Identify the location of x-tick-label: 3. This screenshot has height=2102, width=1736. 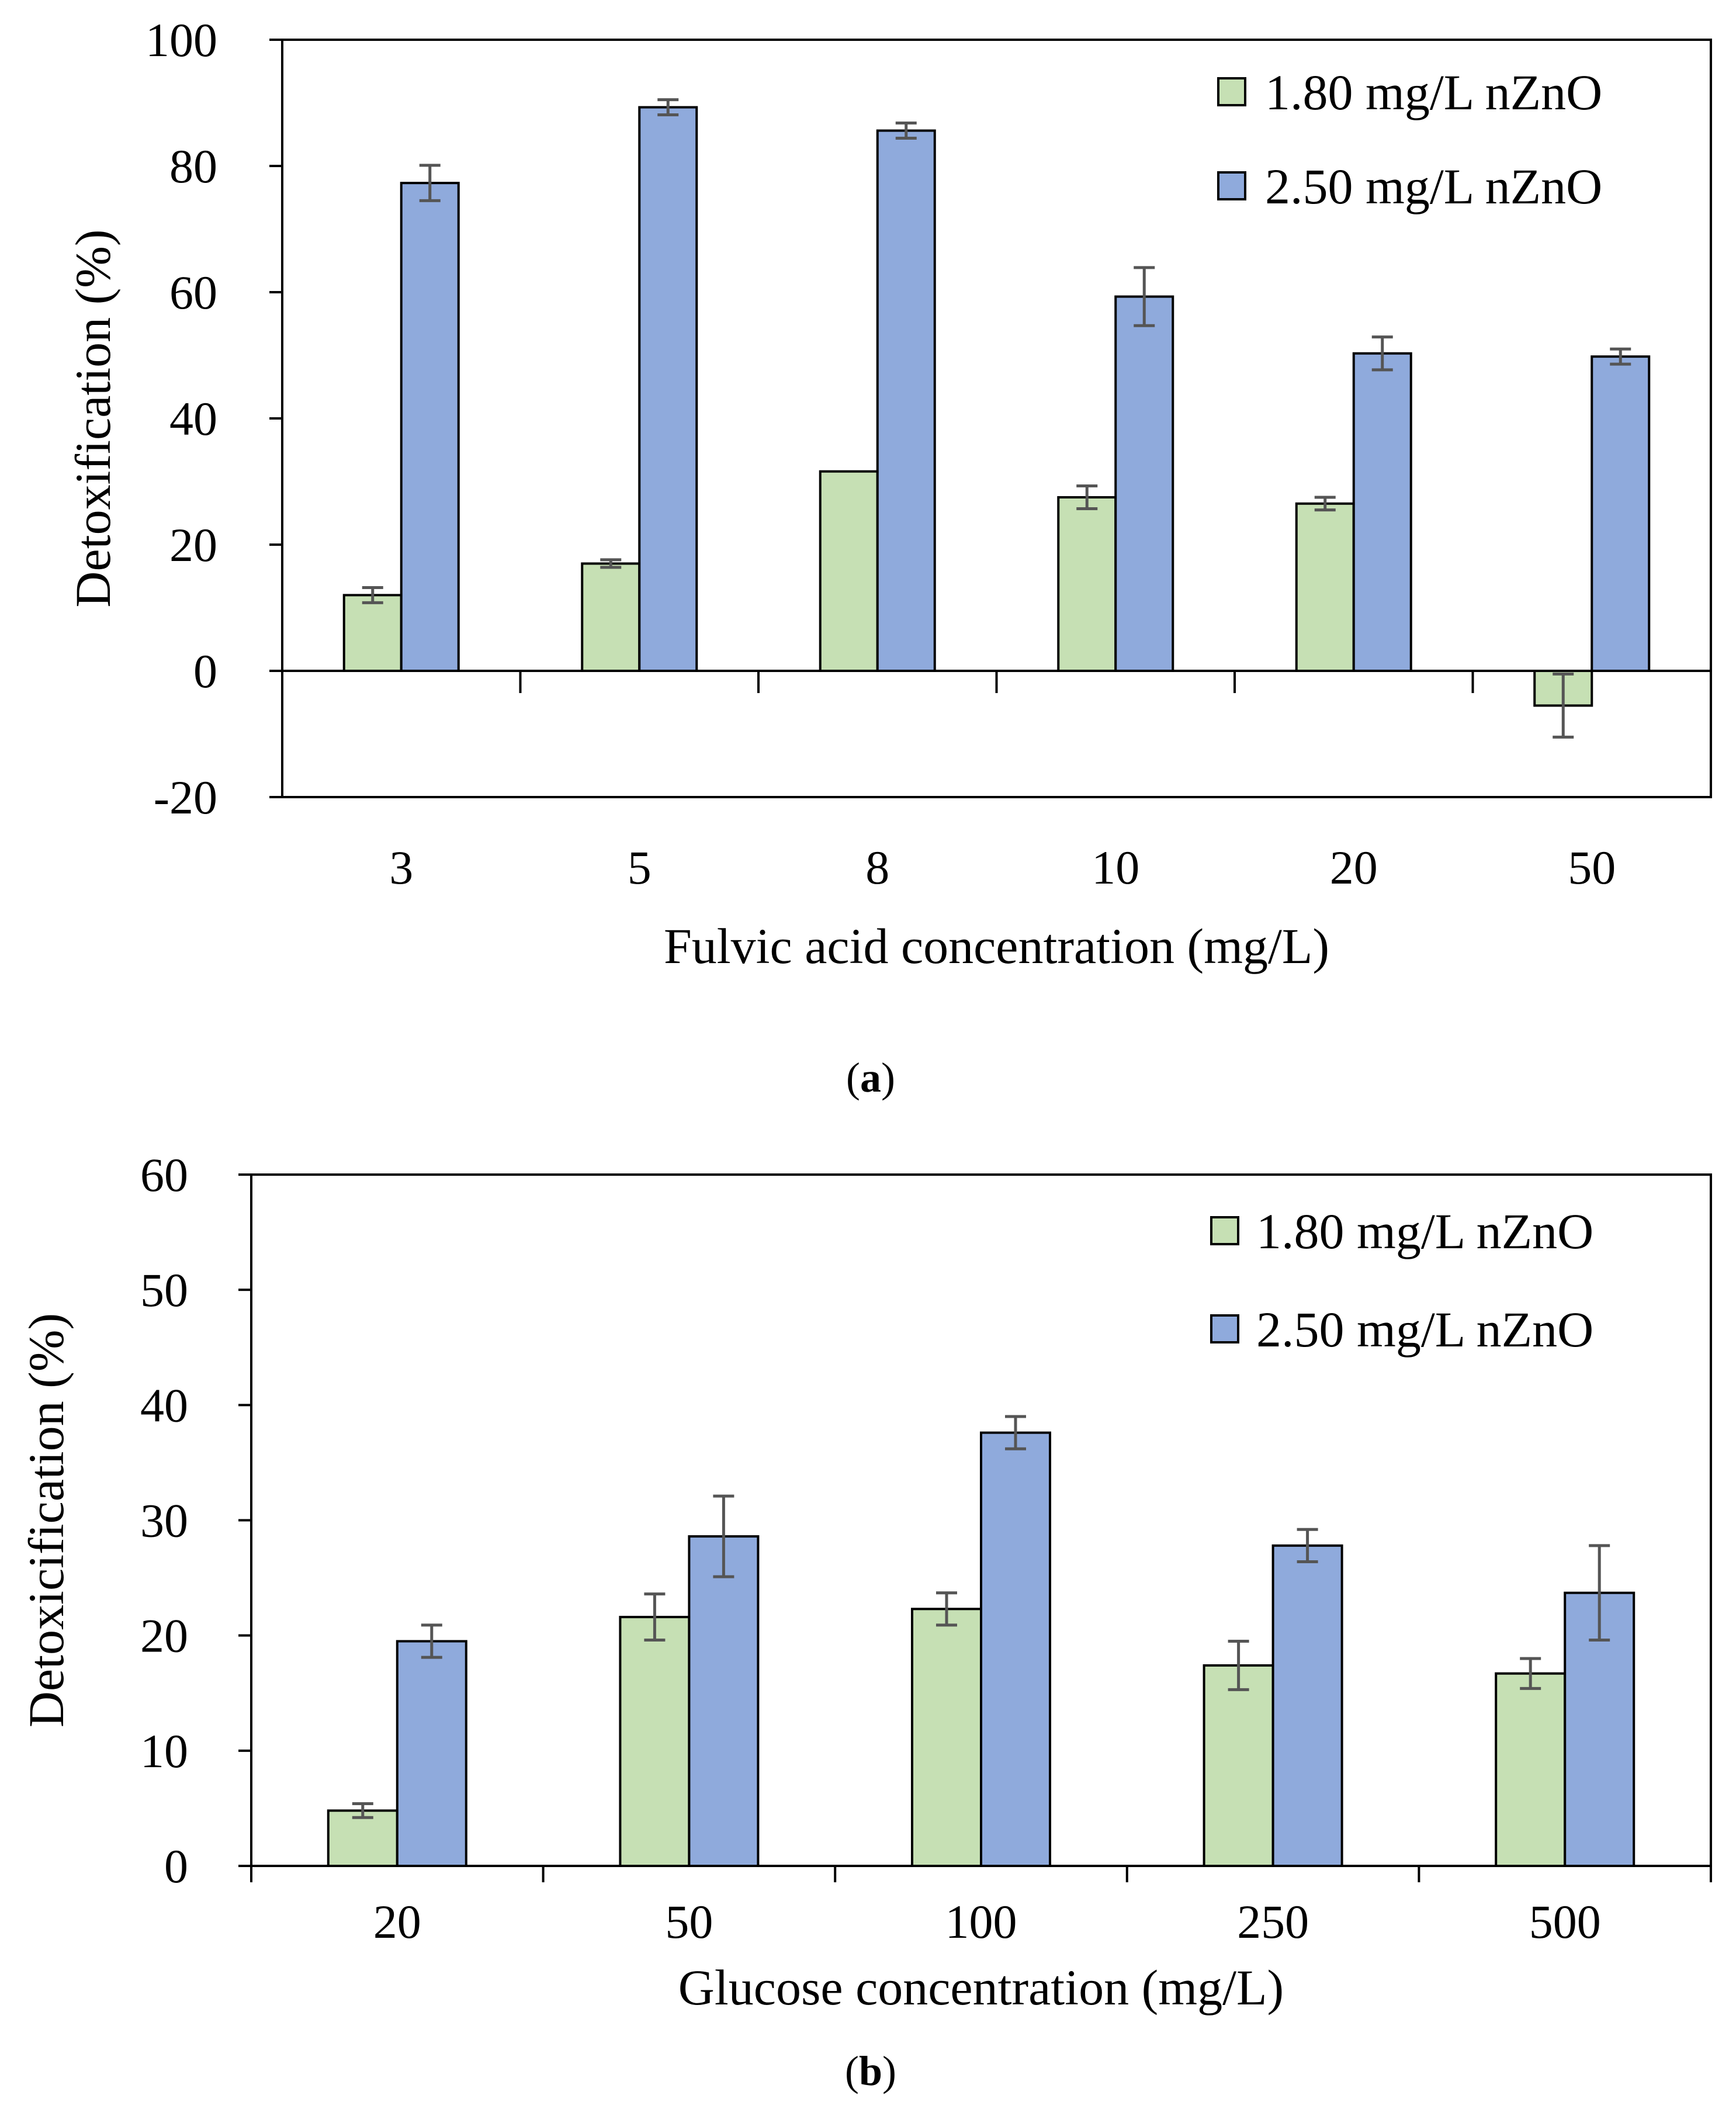
(401, 867).